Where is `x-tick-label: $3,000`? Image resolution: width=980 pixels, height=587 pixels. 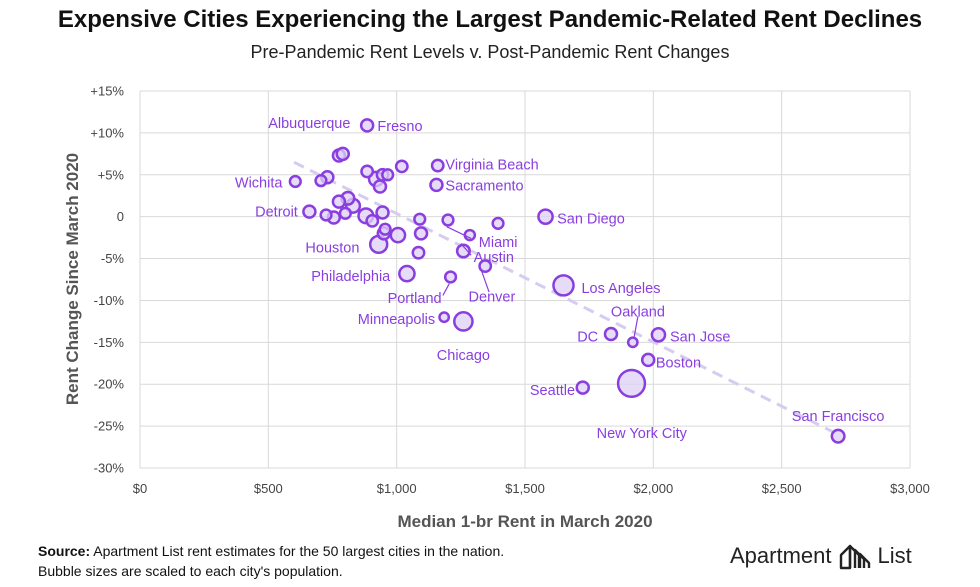 x-tick-label: $3,000 is located at coordinates (910, 488).